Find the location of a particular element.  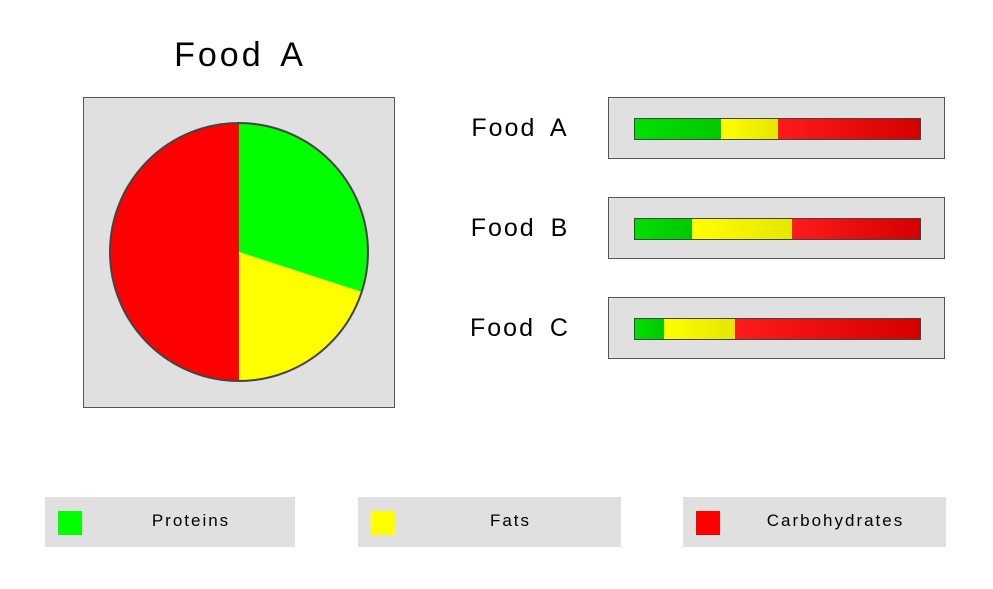

bar-panel-food-c is located at coordinates (776, 328).